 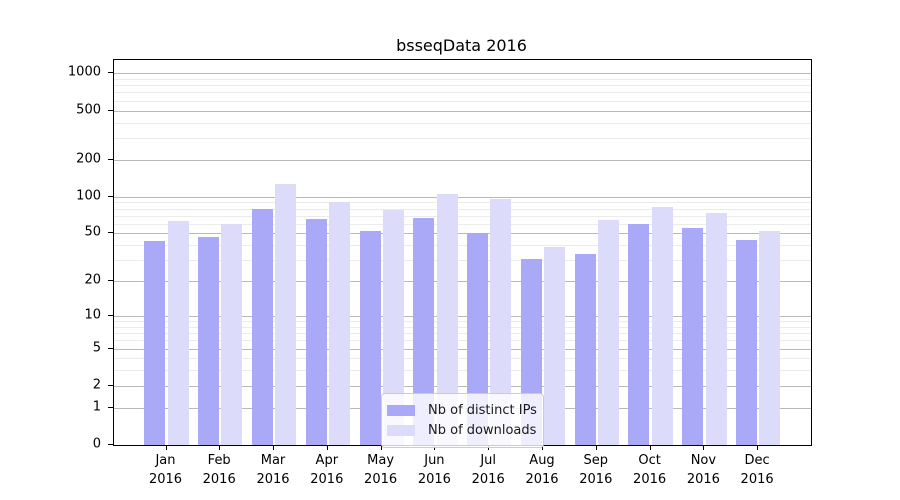 I want to click on bar-oct-downloads, so click(x=662, y=325).